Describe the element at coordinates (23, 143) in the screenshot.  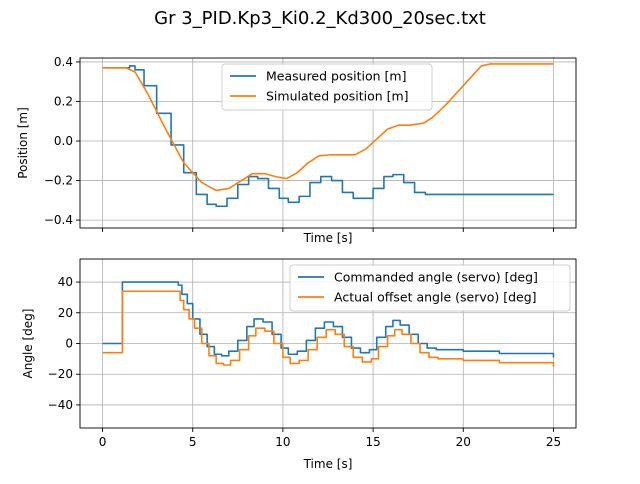
I see `y-axis-label: Position [m]` at that location.